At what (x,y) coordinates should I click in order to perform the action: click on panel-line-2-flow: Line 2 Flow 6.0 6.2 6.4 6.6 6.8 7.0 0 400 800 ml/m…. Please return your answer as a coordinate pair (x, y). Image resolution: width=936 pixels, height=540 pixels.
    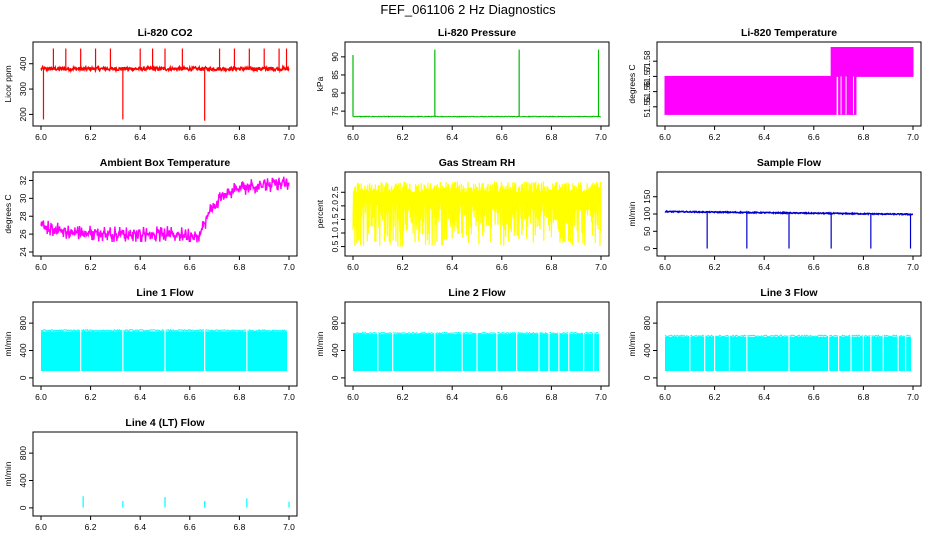
    Looking at the image, I should click on (462, 344).